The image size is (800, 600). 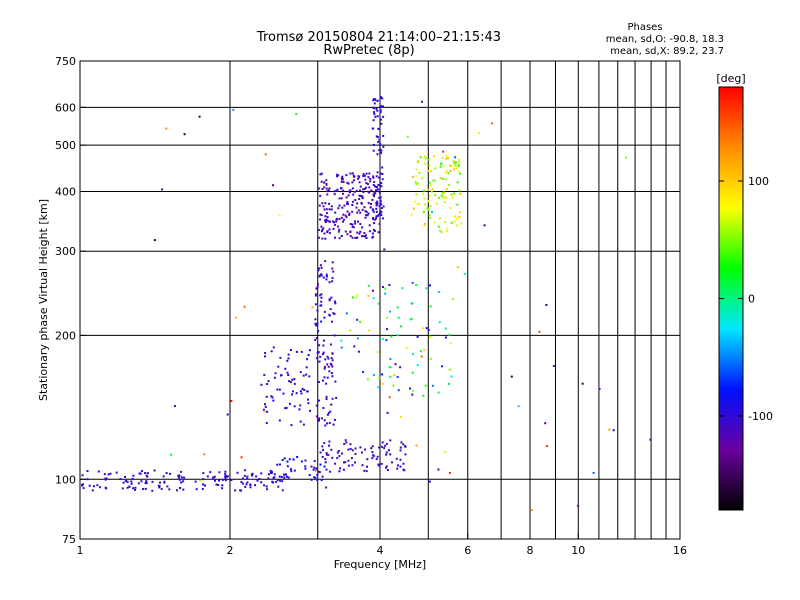 I want to click on y-tick-label: 400, so click(x=65, y=191).